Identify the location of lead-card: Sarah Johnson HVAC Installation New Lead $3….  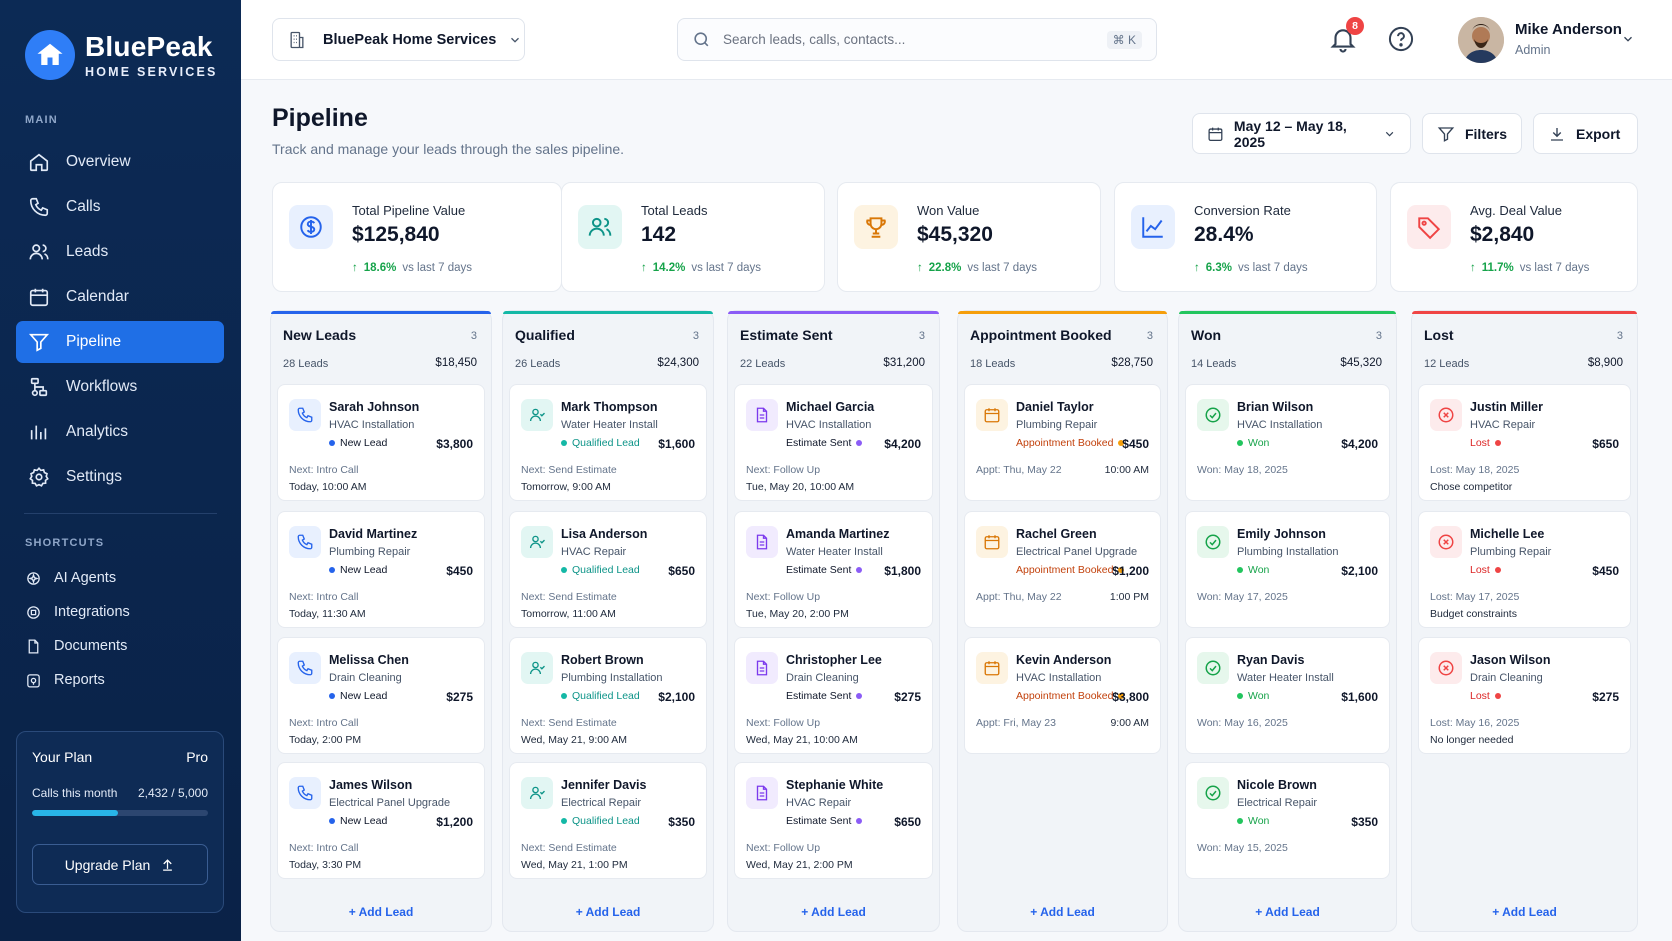
(381, 442).